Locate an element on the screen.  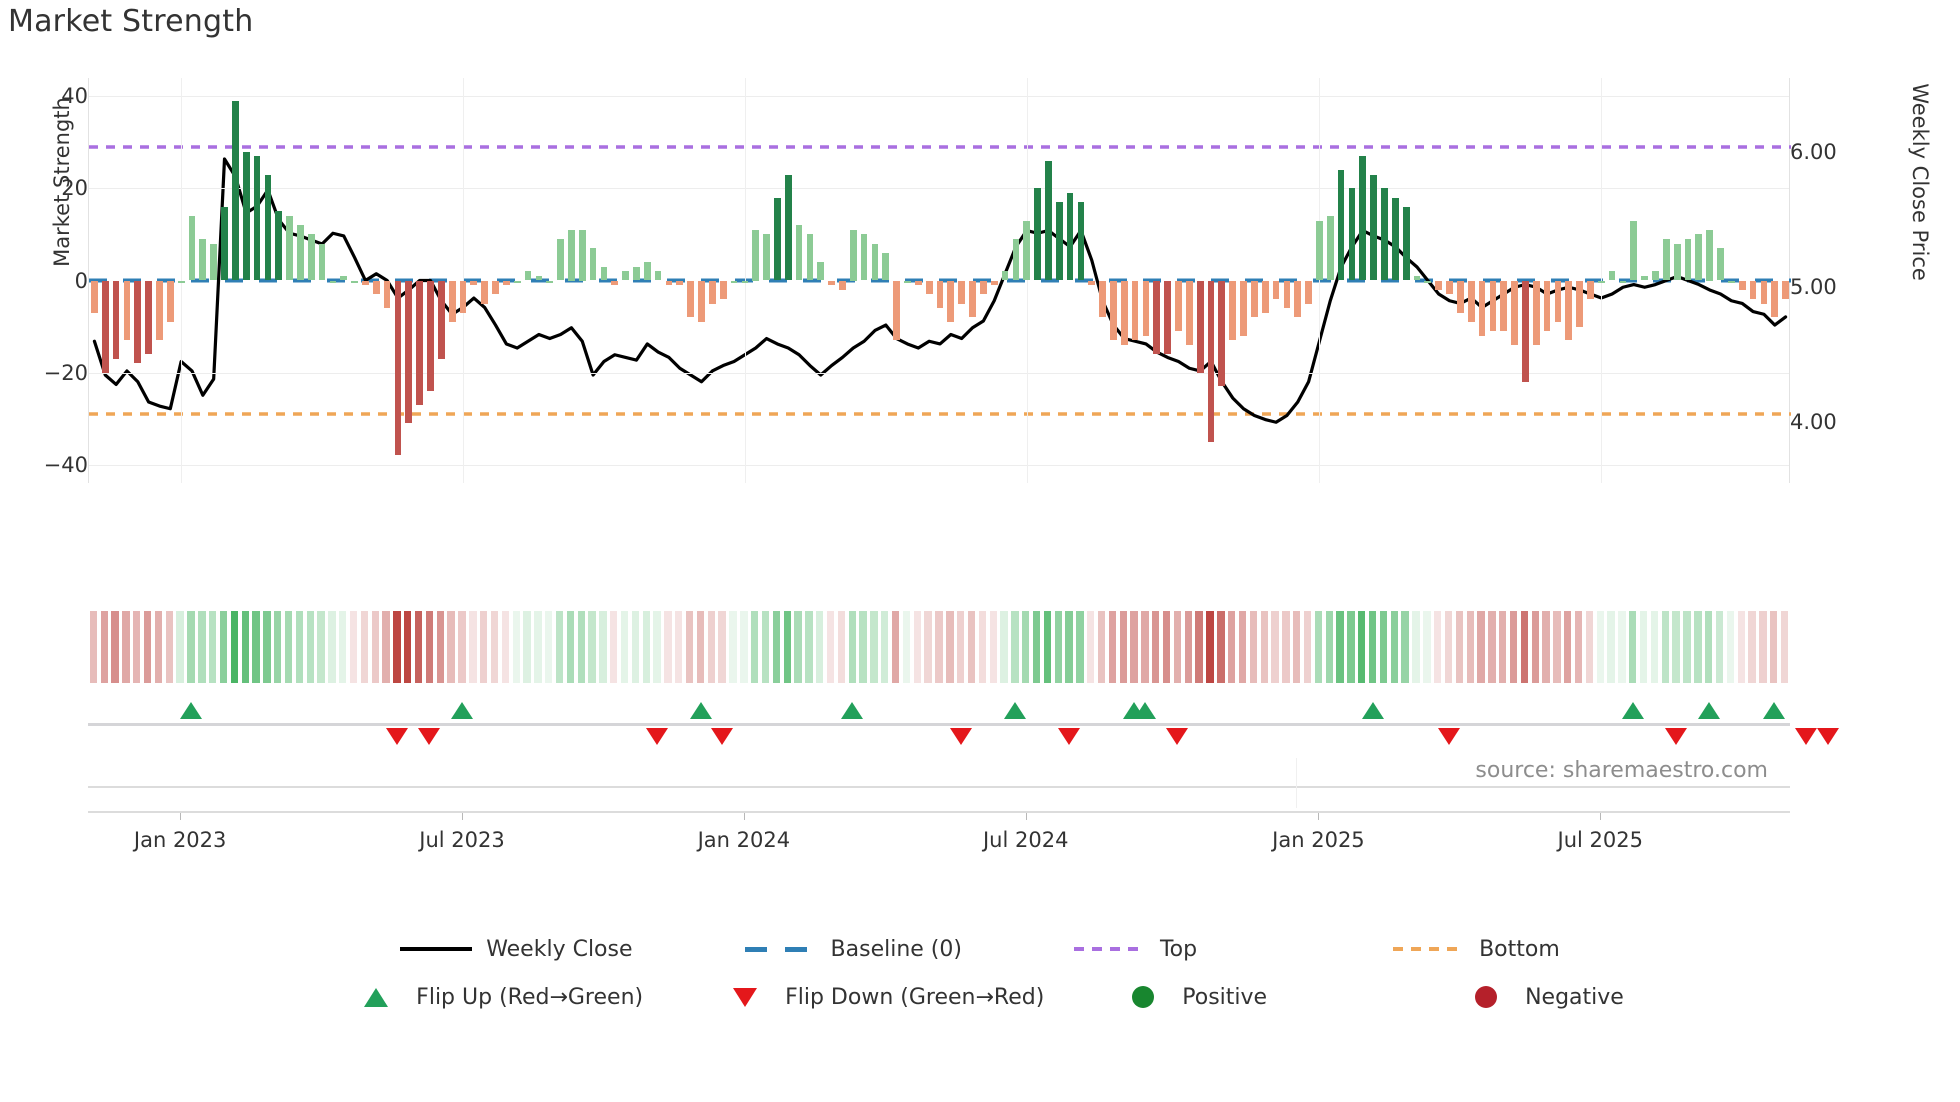
legend-item: Flip Down (Green→Red) is located at coordinates (874, 997).